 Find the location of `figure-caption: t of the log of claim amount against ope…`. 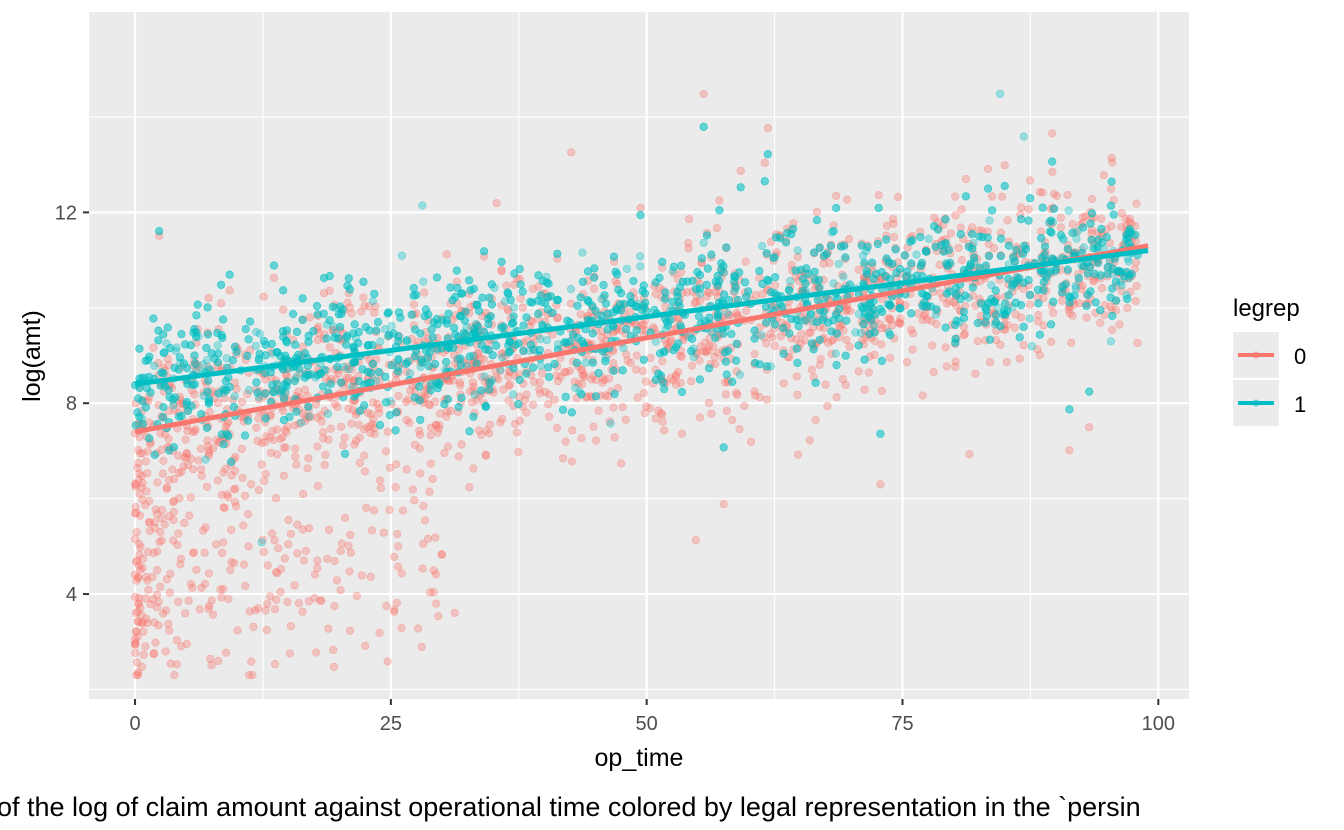

figure-caption: t of the log of claim amount against ope… is located at coordinates (672, 809).